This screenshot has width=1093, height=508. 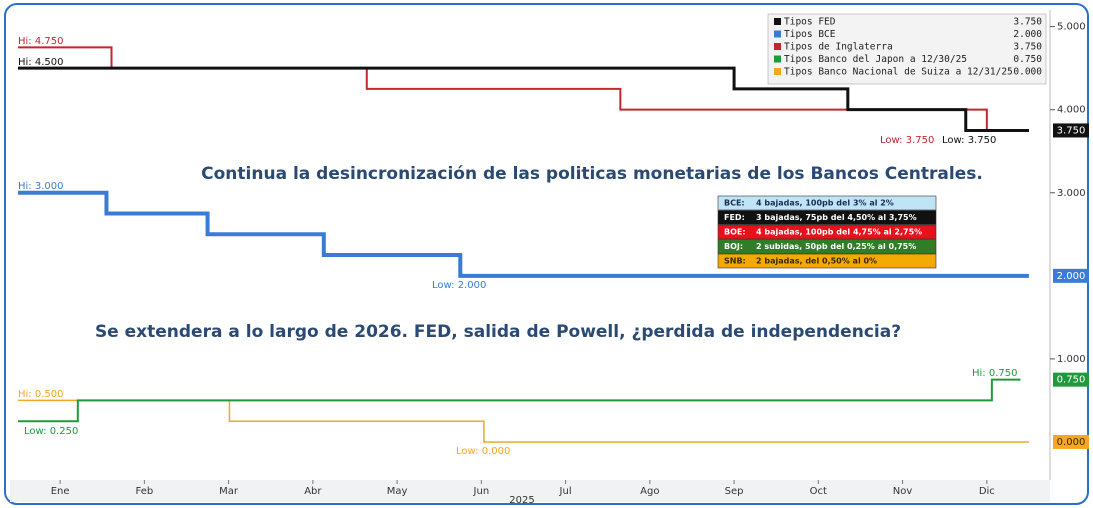 What do you see at coordinates (734, 491) in the screenshot?
I see `x-tick-label: Sep` at bounding box center [734, 491].